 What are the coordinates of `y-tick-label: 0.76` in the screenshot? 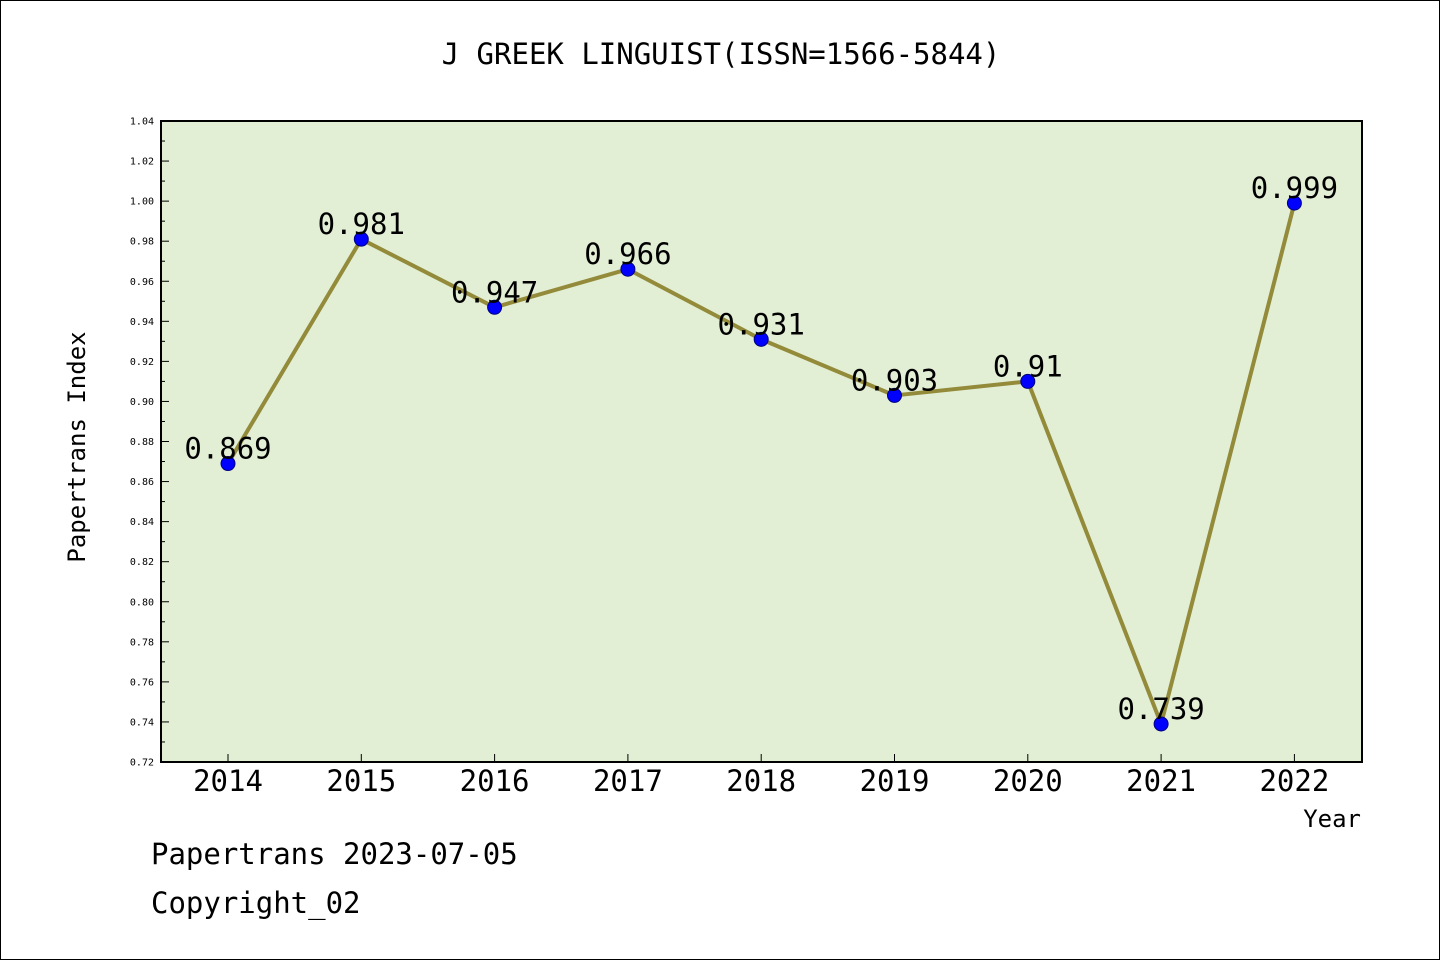 It's located at (142, 682).